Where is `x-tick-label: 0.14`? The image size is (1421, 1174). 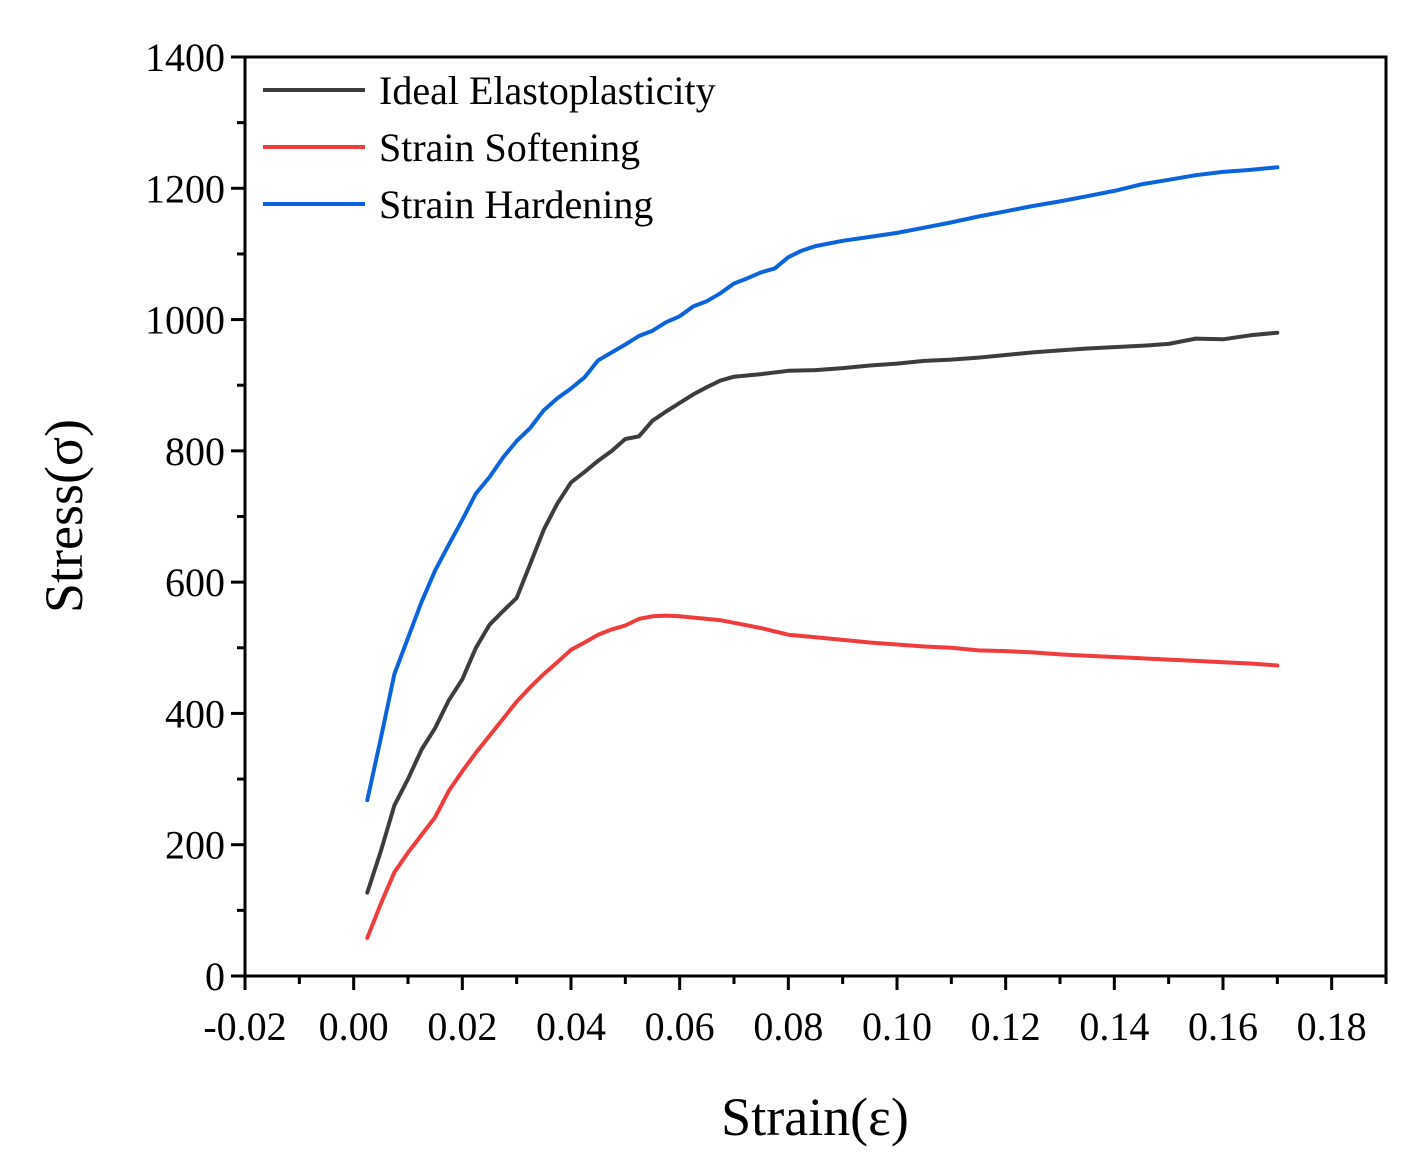
x-tick-label: 0.14 is located at coordinates (1114, 1026).